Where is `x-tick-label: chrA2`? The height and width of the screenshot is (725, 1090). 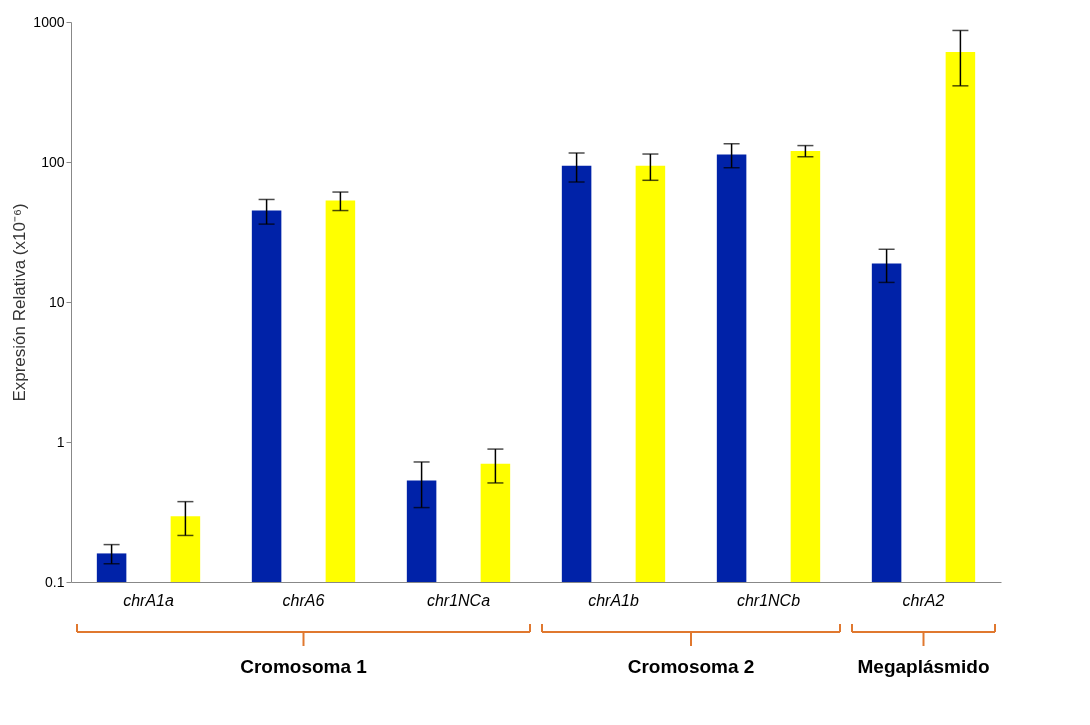
x-tick-label: chrA2 is located at coordinates (923, 600).